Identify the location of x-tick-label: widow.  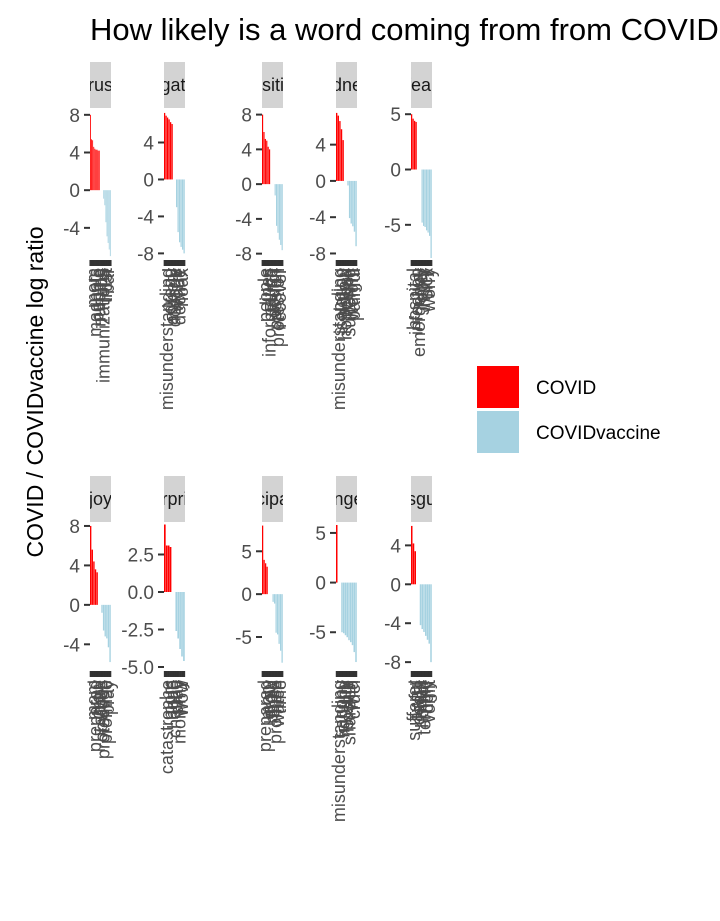
(343, 293).